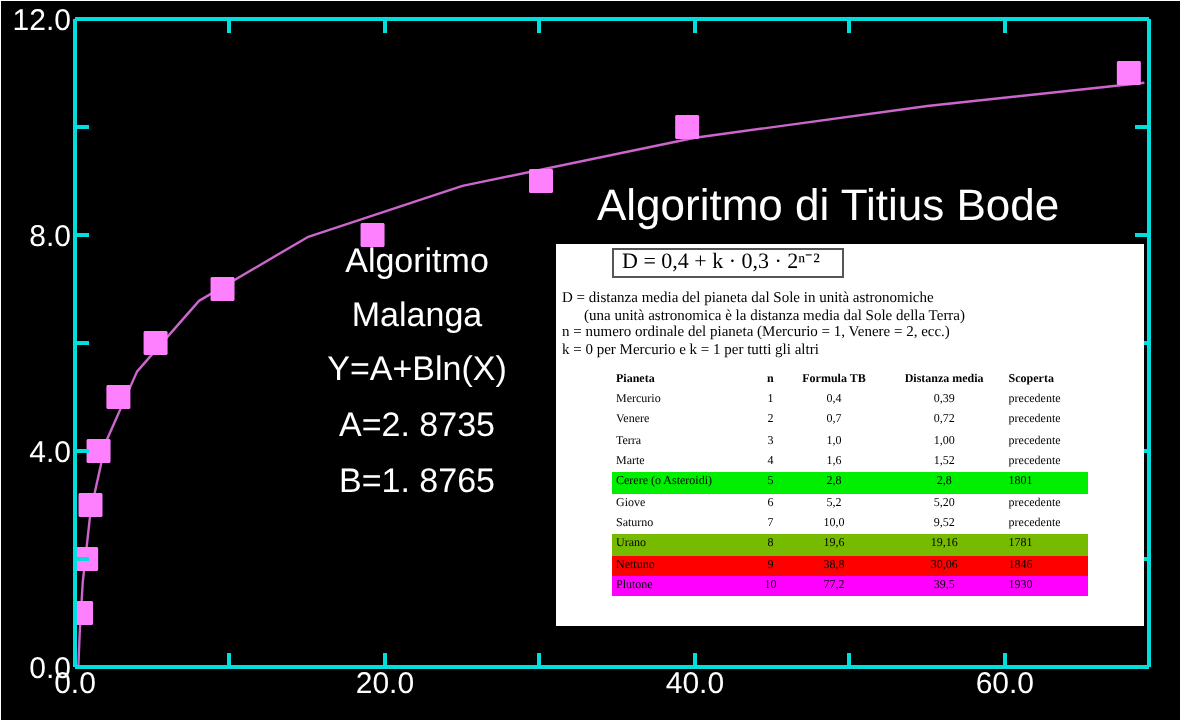 The image size is (1180, 720). Describe the element at coordinates (728, 263) in the screenshot. I see `annotation: D = 0,4 + k · 0,3 · 2ⁿ⁻²` at that location.